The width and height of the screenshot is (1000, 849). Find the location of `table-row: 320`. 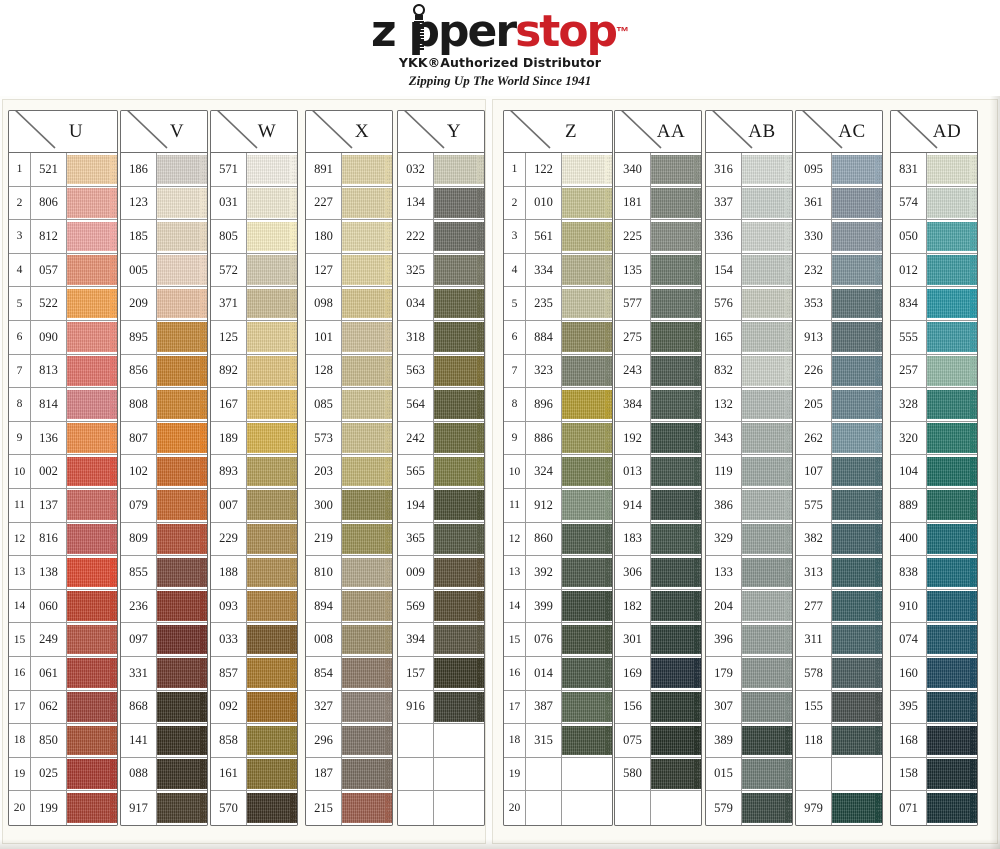

table-row: 320 is located at coordinates (934, 438).